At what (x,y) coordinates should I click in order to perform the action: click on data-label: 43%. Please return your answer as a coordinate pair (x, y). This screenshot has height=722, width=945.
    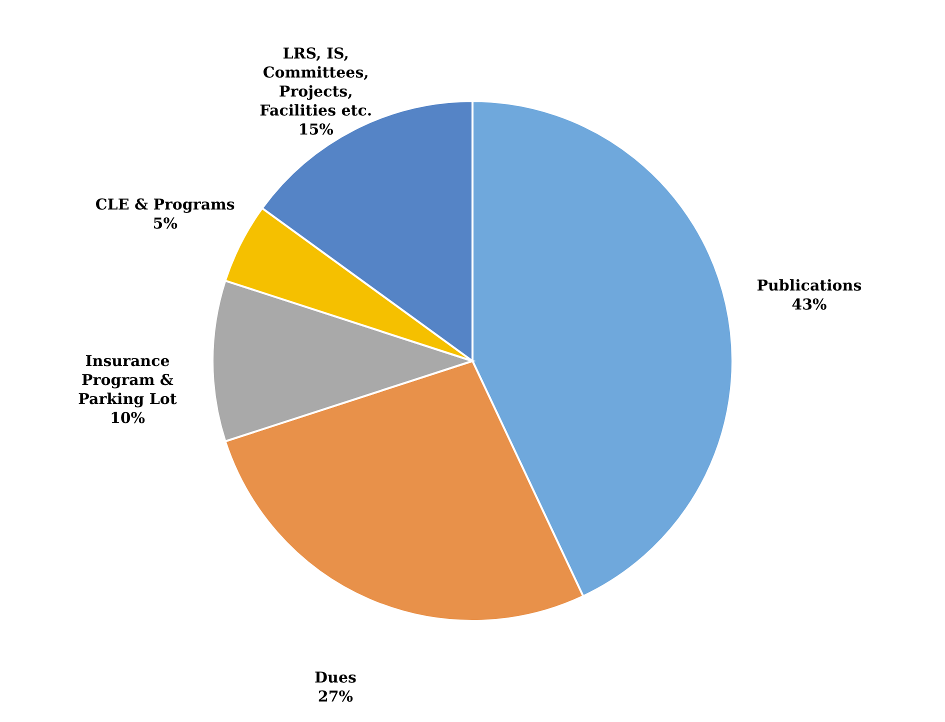
    Looking at the image, I should click on (809, 305).